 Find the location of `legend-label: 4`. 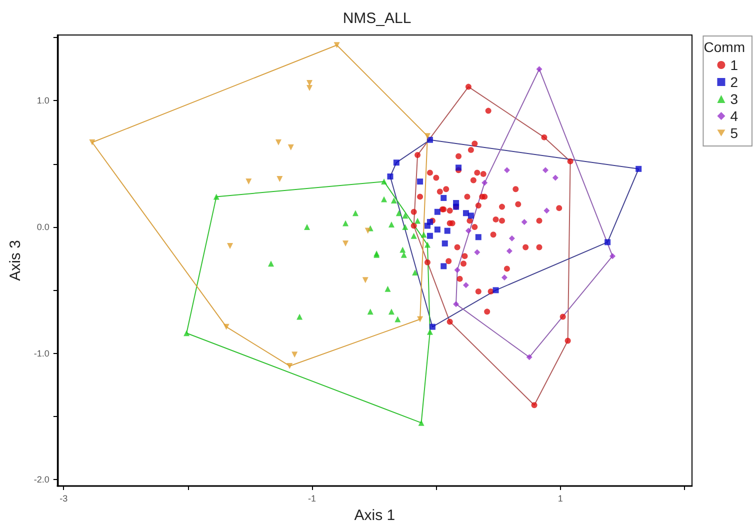

legend-label: 4 is located at coordinates (734, 116).